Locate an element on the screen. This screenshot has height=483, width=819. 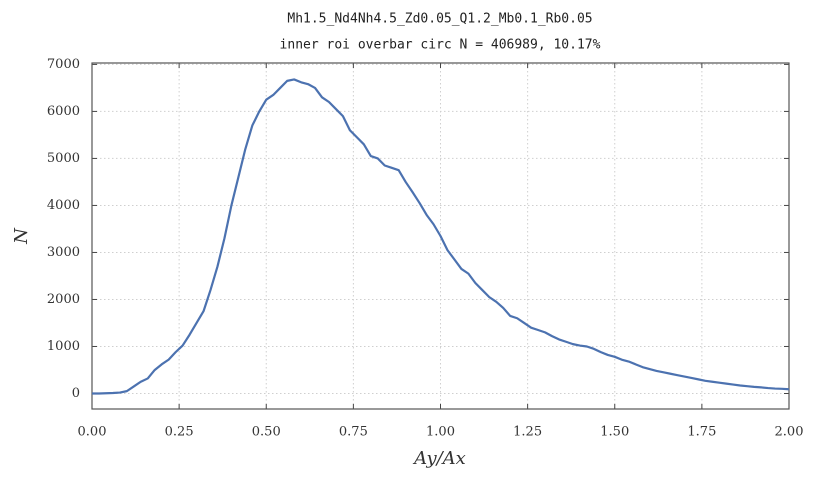
y-tick-label: 0 is located at coordinates (76, 393).